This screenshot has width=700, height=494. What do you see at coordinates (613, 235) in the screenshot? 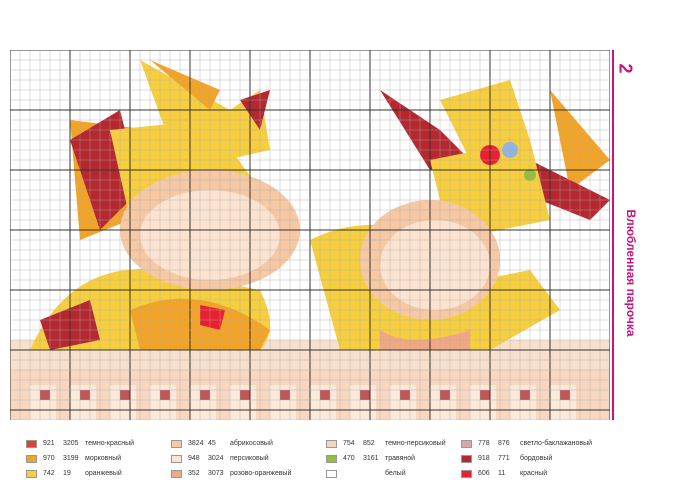
I see `page-rule` at bounding box center [613, 235].